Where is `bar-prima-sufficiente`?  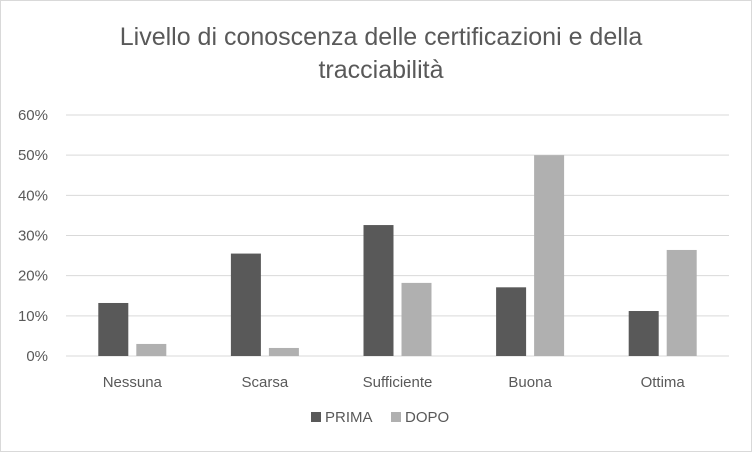 bar-prima-sufficiente is located at coordinates (378, 290).